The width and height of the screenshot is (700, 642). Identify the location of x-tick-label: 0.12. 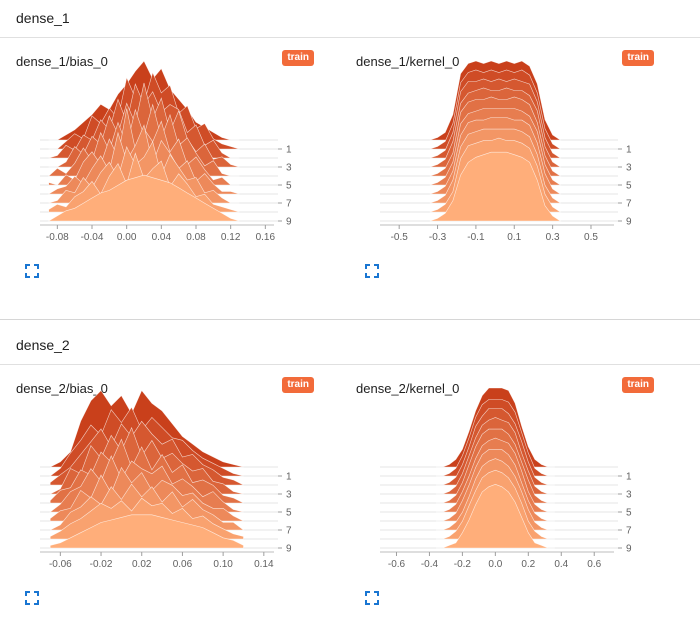
(231, 237).